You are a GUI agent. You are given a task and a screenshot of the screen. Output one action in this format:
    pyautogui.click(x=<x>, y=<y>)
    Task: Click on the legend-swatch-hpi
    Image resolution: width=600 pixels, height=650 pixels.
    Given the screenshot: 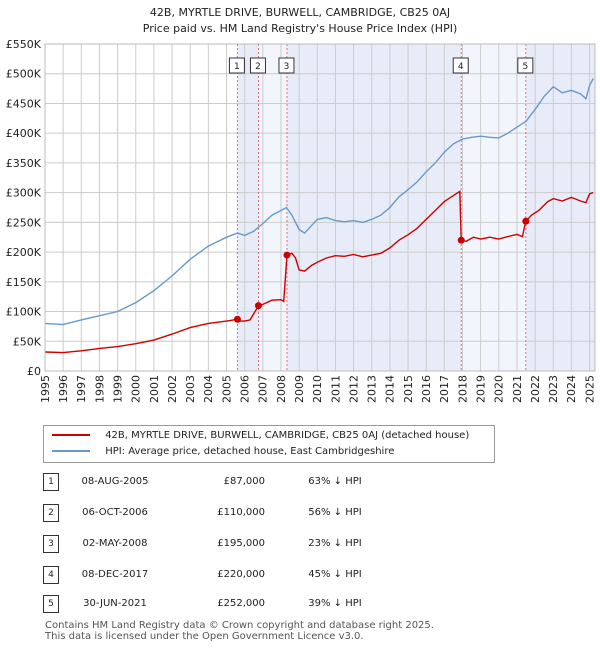 What is the action you would take?
    pyautogui.click(x=71, y=451)
    